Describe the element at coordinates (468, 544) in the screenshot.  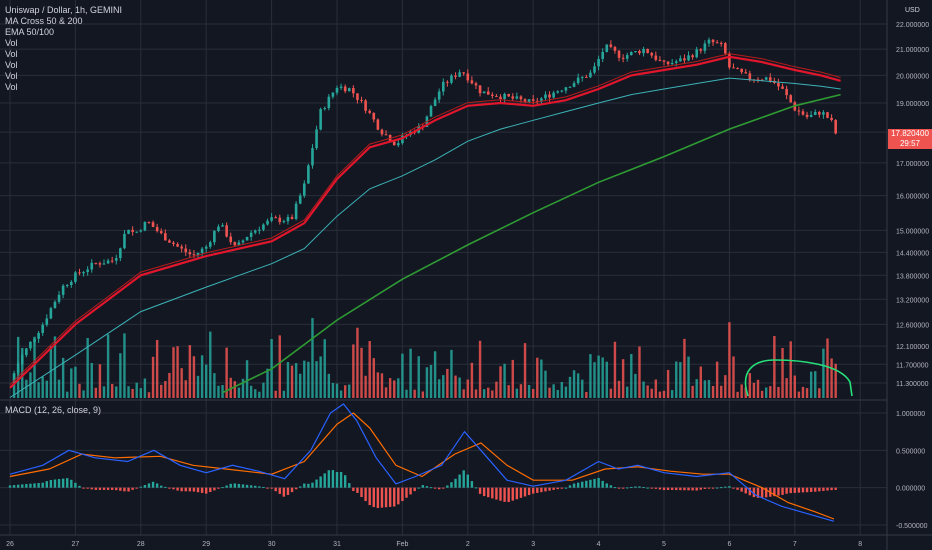
I see `time-tick-label: 2` at that location.